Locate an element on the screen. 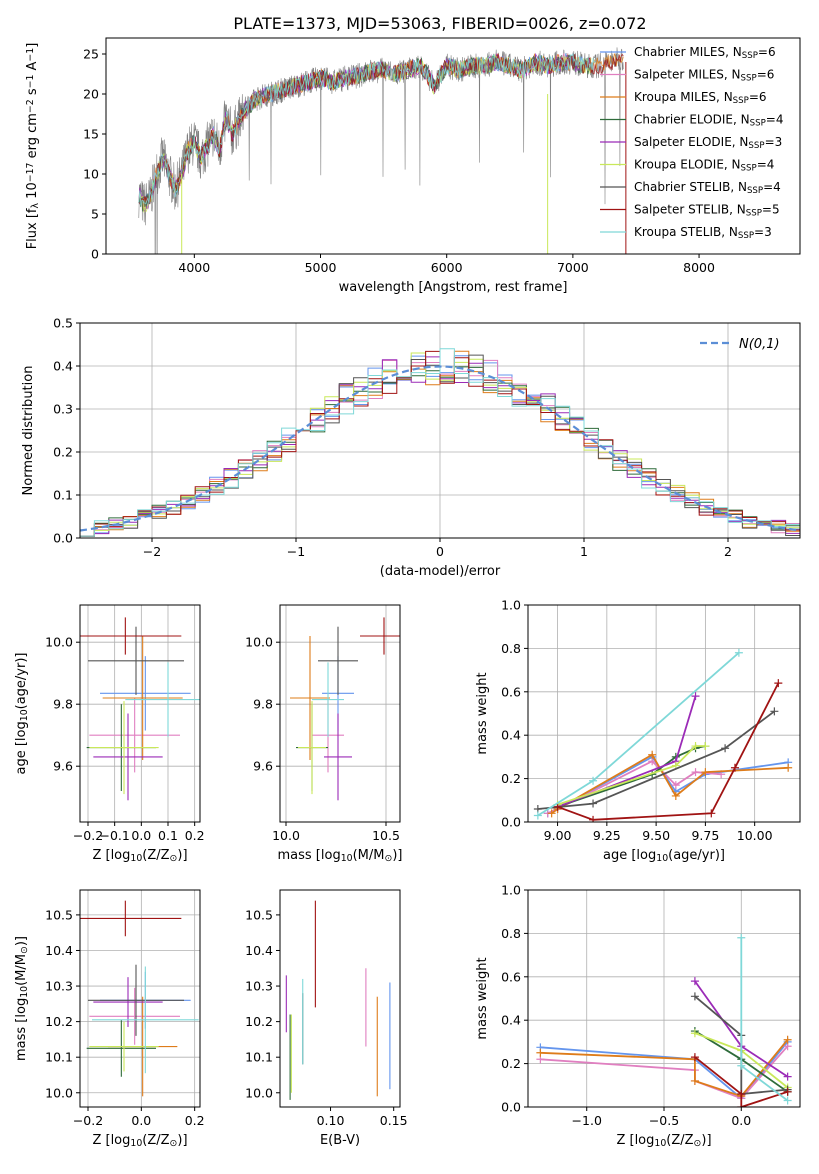 Image resolution: width=819 pixels, height=1174 pixels. x-tick-label: 9.50 is located at coordinates (656, 835).